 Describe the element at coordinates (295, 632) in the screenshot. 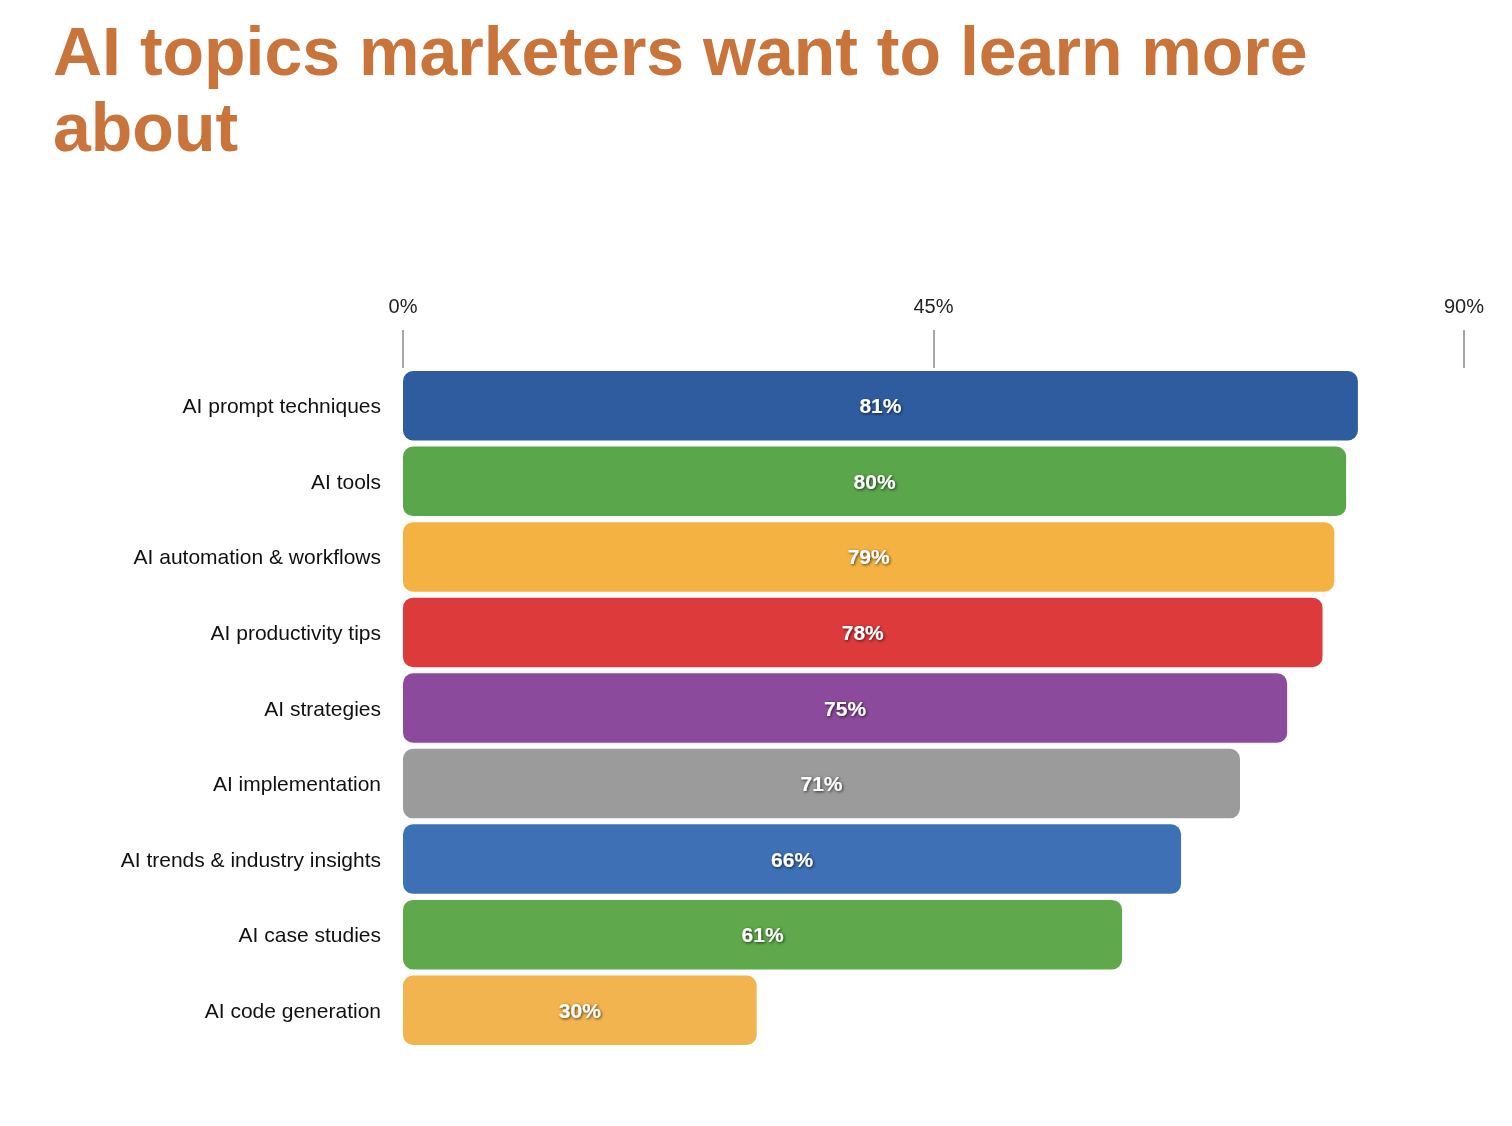

I see `y-tick-label: AI productivity tips` at that location.